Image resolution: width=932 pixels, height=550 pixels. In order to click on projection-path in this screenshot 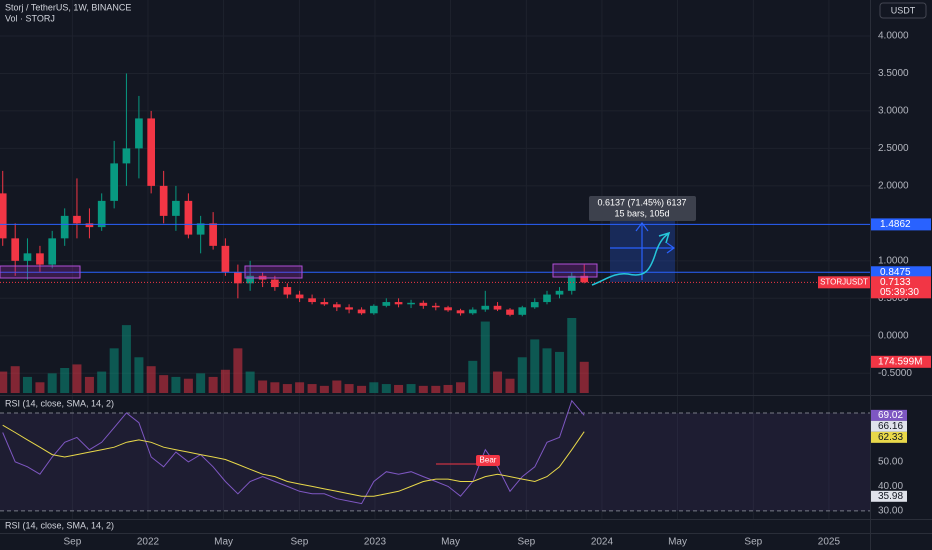, I will do `click(630, 259)`.